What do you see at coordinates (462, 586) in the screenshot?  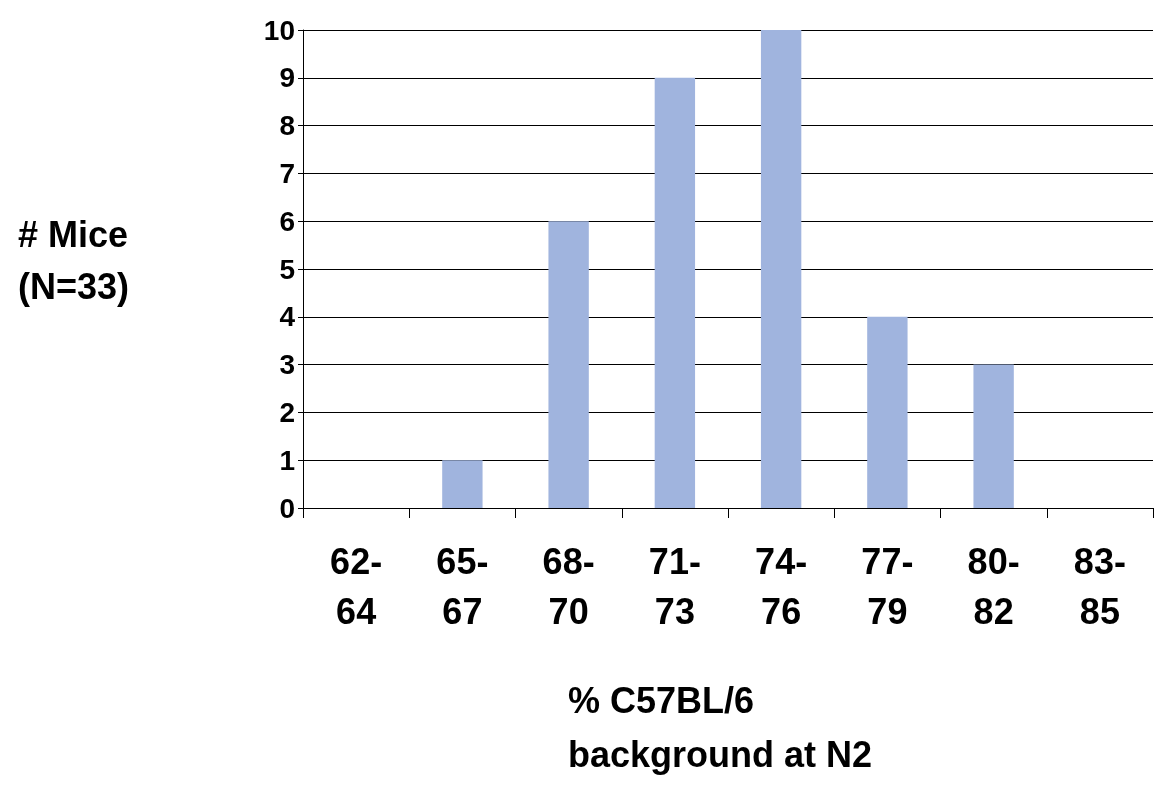 I see `x-tick-label: 65-67` at bounding box center [462, 586].